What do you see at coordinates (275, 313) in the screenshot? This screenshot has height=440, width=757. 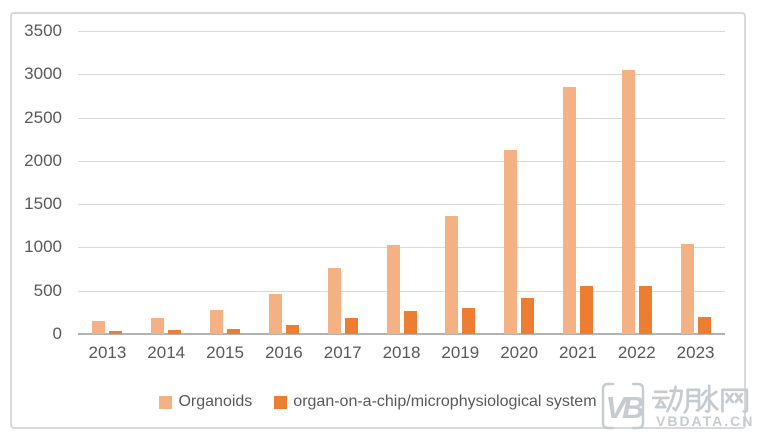 I see `bar-organoids-2016` at bounding box center [275, 313].